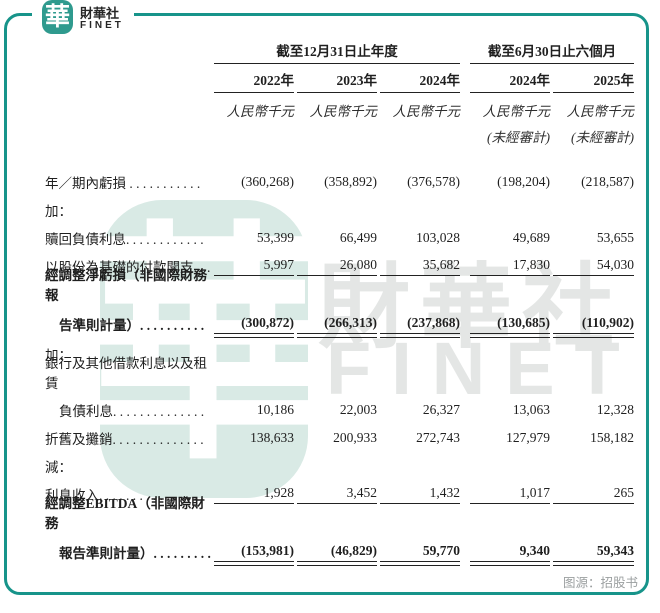  Describe the element at coordinates (126, 285) in the screenshot. I see `row-label: 經調整淨虧損（非國際財務報` at that location.